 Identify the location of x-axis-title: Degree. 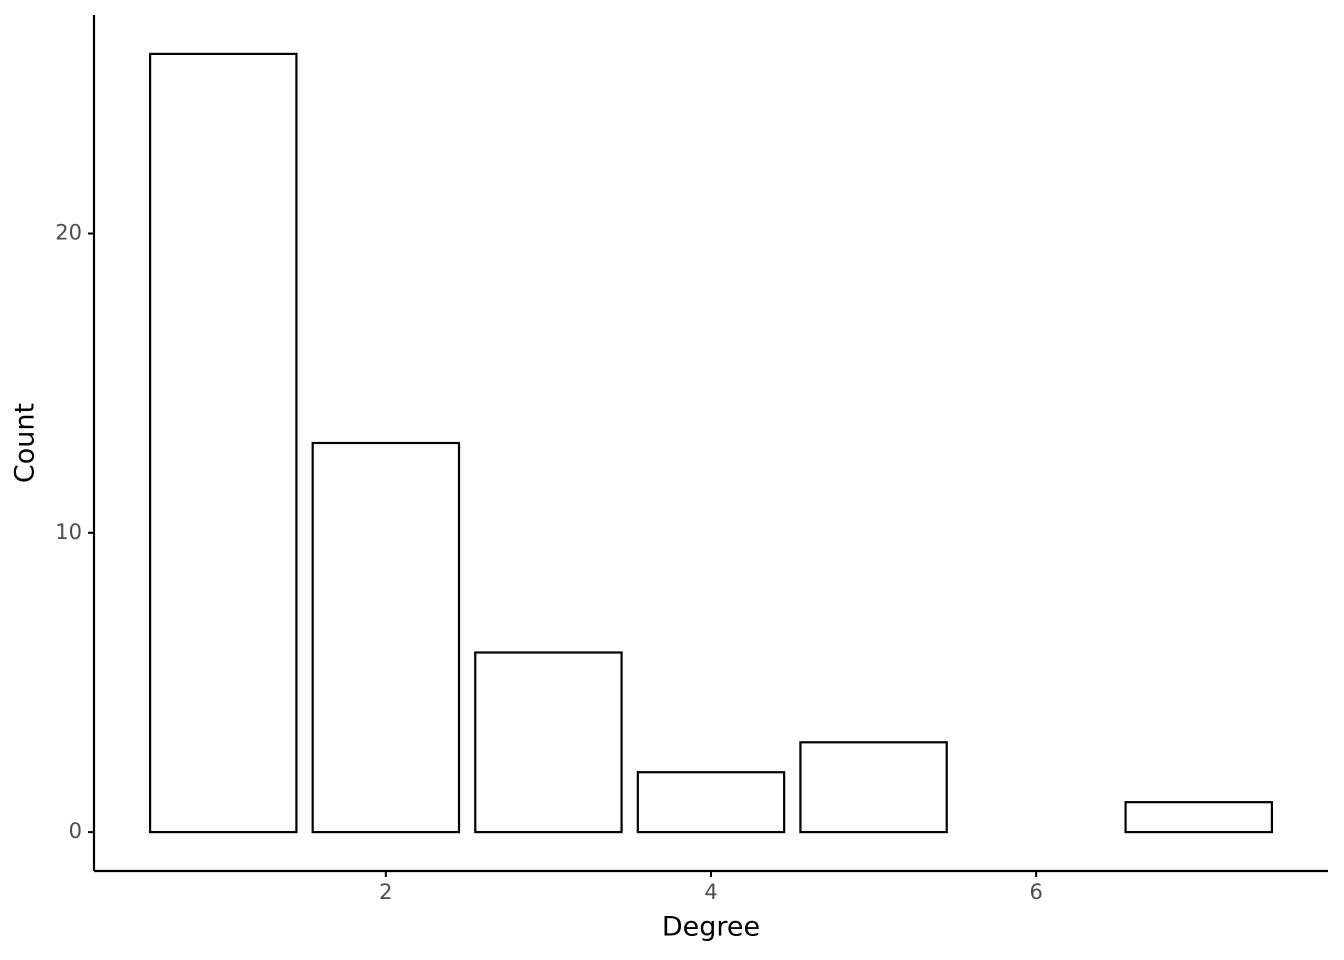
(711, 927).